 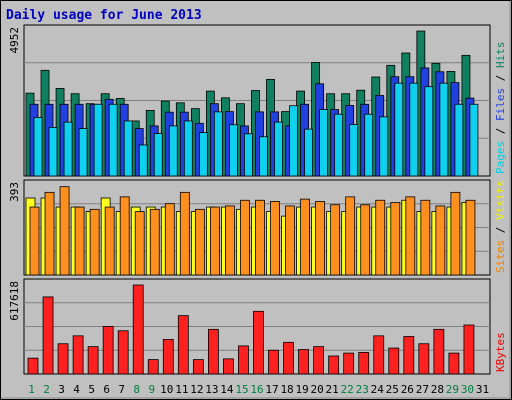 I want to click on x-tick-label-day-29: 29, so click(x=452, y=389).